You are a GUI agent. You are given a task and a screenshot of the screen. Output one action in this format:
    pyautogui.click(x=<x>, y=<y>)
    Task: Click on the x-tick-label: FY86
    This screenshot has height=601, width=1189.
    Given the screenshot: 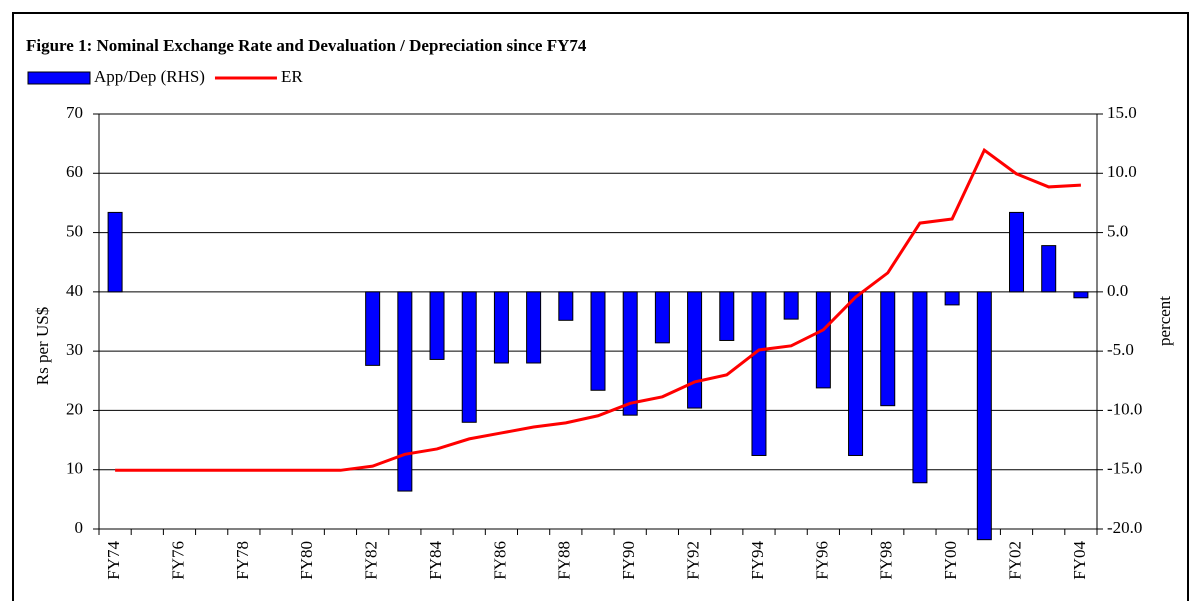 What is the action you would take?
    pyautogui.click(x=499, y=560)
    